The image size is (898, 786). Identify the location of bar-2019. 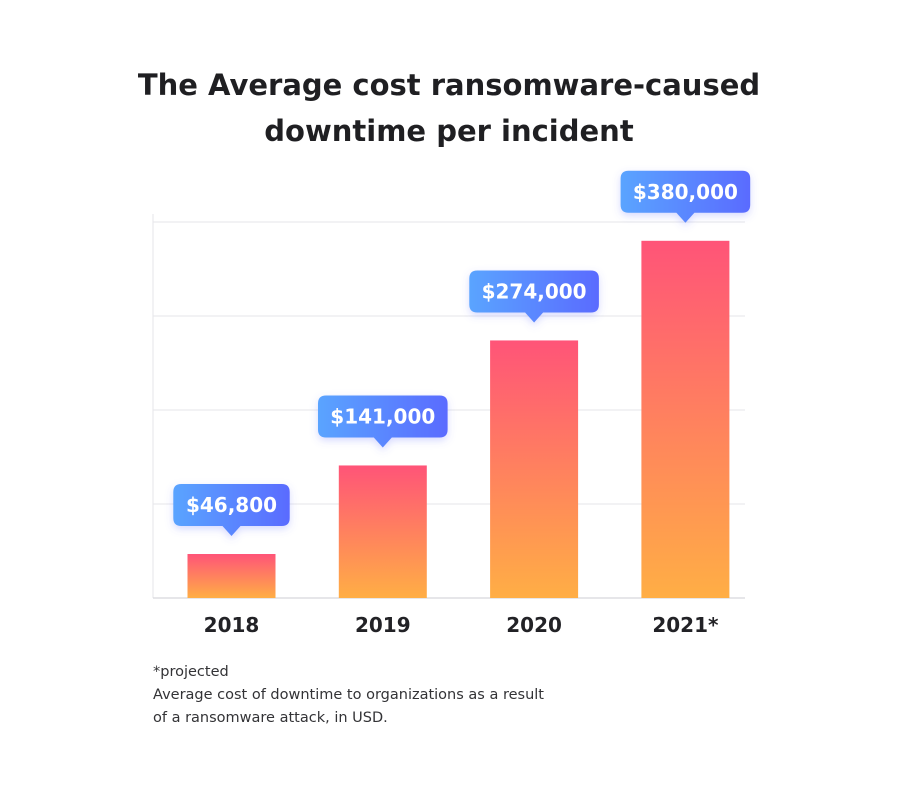
(382, 531).